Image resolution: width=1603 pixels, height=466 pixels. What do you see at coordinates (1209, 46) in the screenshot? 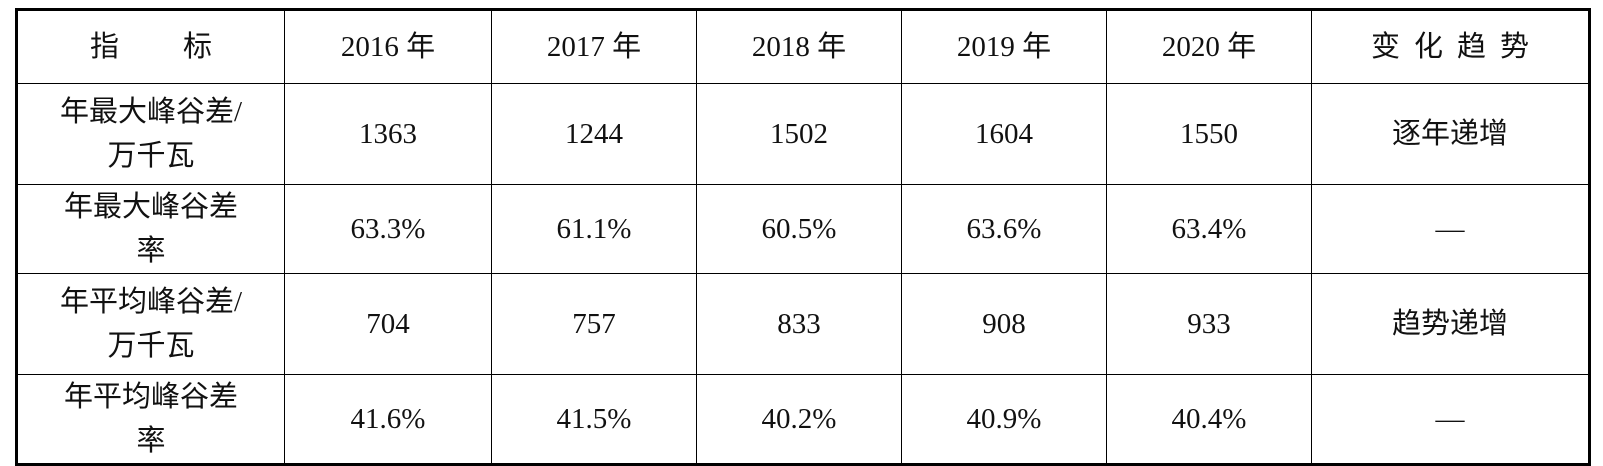
I see `header-cell: 2020 年` at bounding box center [1209, 46].